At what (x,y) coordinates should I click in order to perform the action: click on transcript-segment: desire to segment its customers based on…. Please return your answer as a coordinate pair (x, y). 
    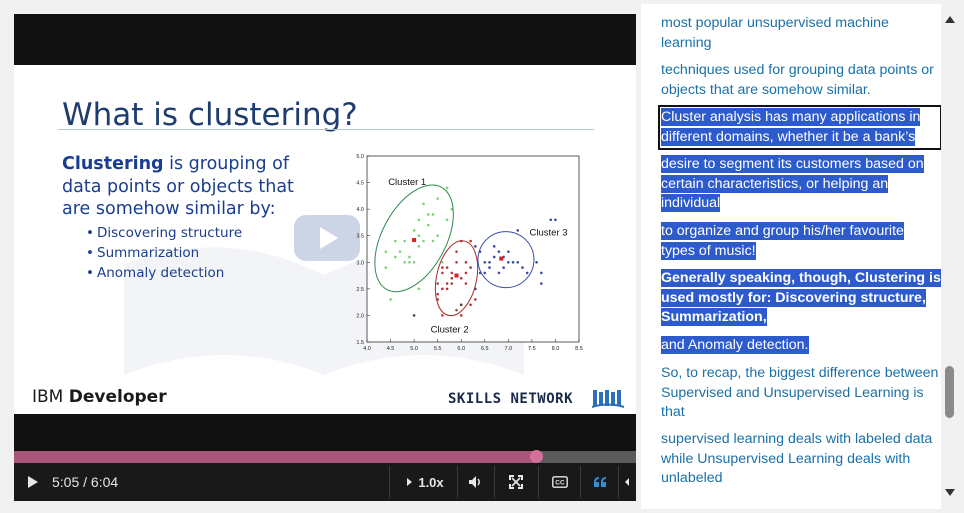
    Looking at the image, I should click on (801, 184).